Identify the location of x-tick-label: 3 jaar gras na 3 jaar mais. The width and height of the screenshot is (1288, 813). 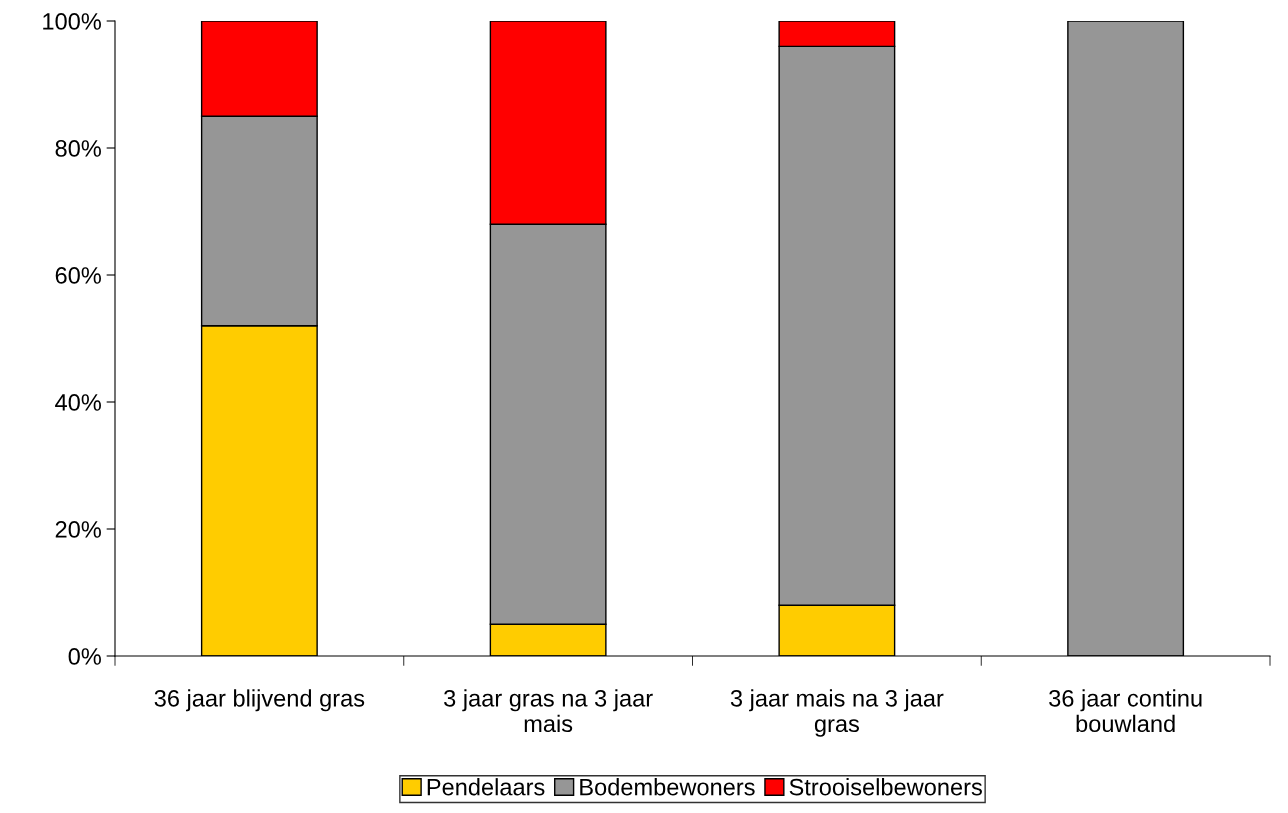
(548, 711).